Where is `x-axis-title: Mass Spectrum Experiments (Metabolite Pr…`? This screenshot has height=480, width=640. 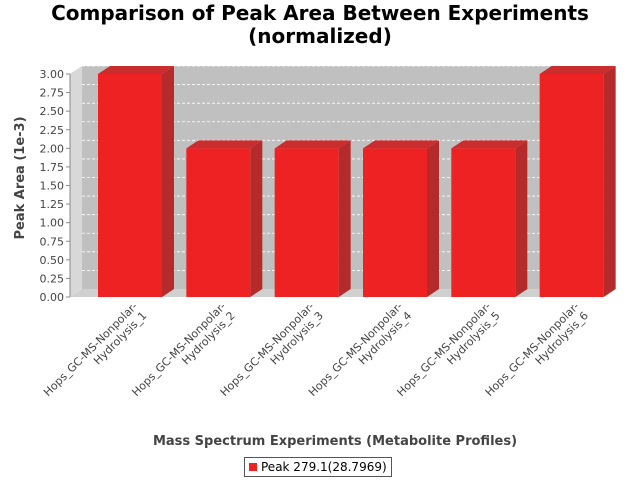 x-axis-title: Mass Spectrum Experiments (Metabolite Pr… is located at coordinates (335, 441).